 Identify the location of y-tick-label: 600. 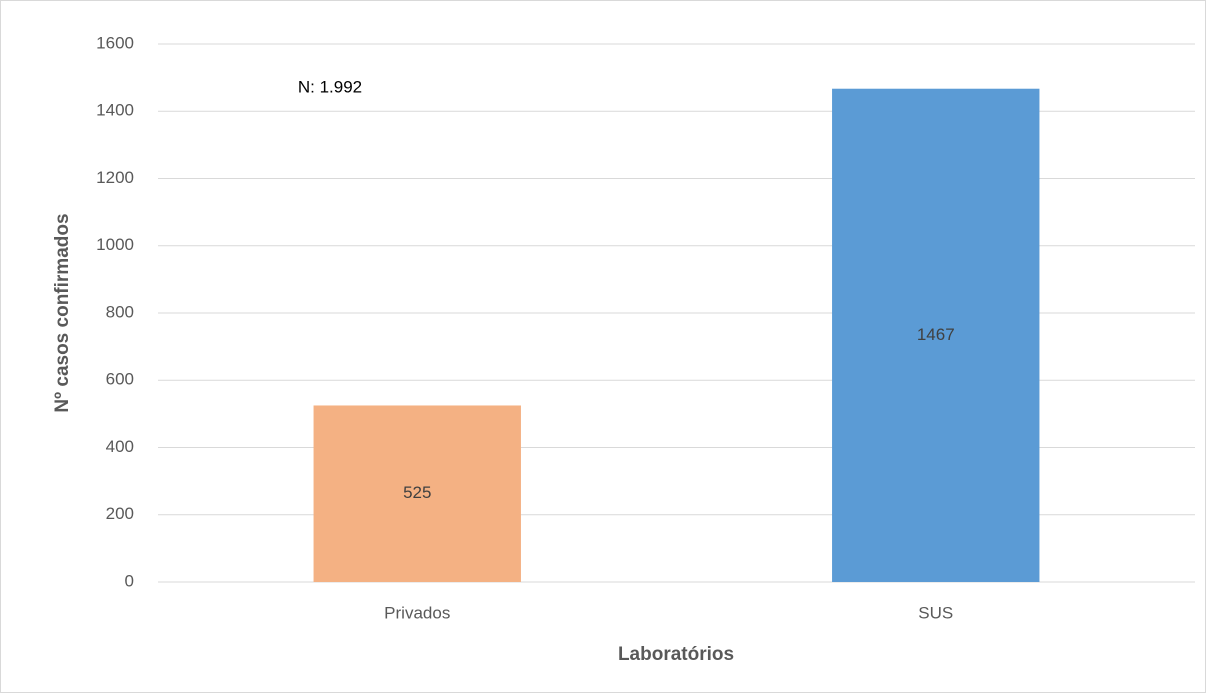
(120, 379).